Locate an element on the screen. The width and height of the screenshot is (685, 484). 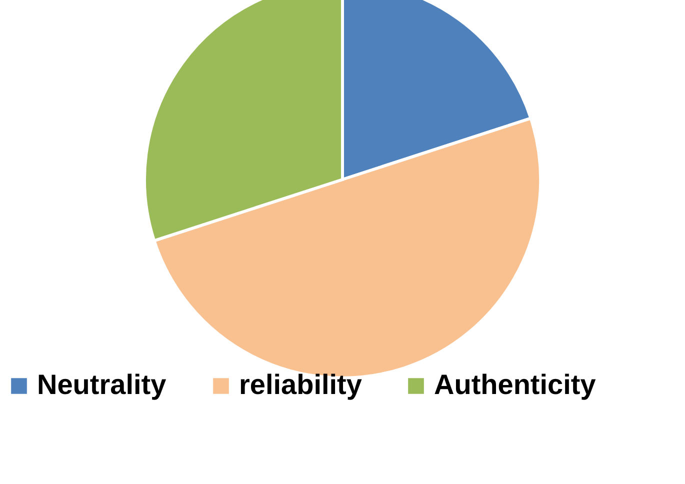
legend-label: Authenticity is located at coordinates (515, 384).